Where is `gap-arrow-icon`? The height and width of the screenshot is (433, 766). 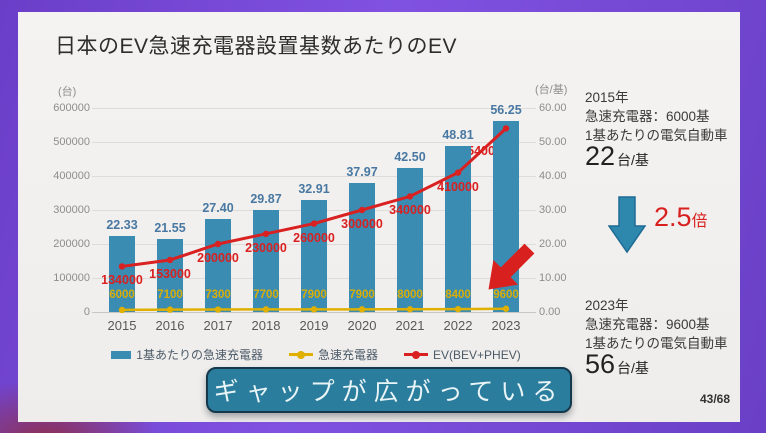
gap-arrow-icon is located at coordinates (509, 269).